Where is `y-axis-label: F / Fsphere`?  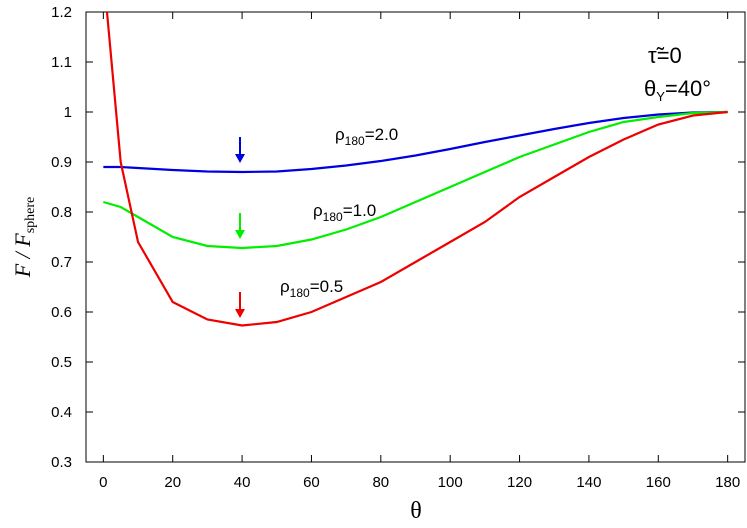 y-axis-label: F / Fsphere is located at coordinates (24, 238).